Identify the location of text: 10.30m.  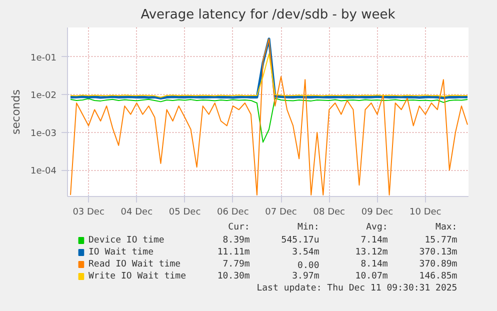
(233, 277).